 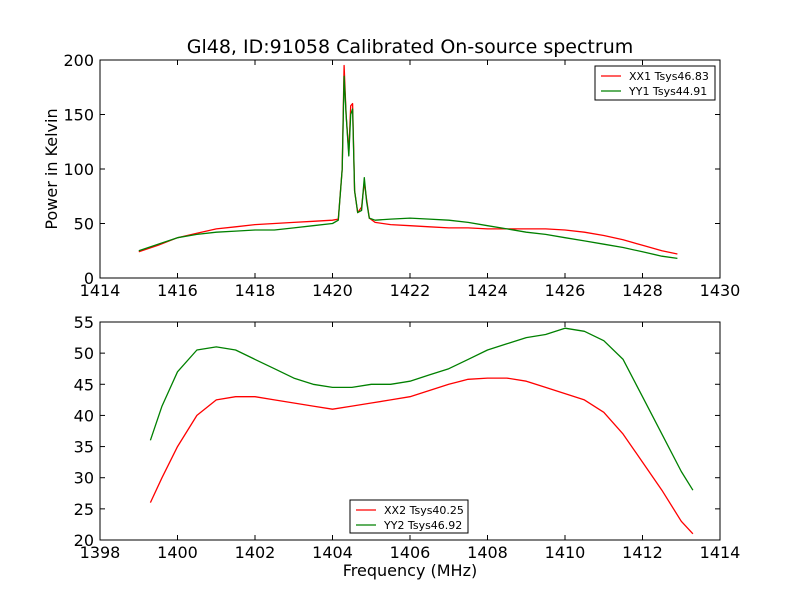 What do you see at coordinates (89, 278) in the screenshot?
I see `top-y-tick-label: 0` at bounding box center [89, 278].